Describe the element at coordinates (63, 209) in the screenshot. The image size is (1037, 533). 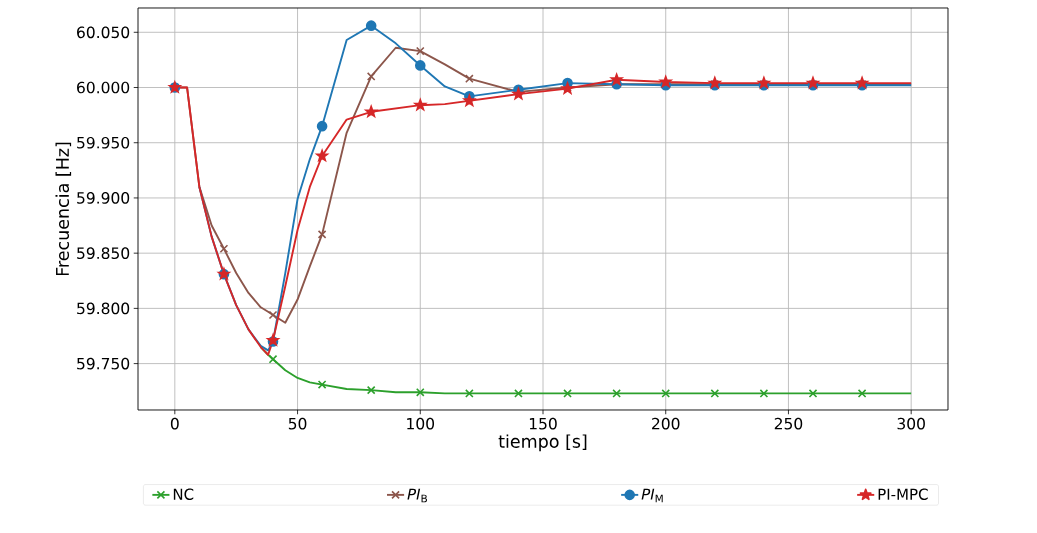
I see `y-axis-title: Frecuencia [Hz]` at that location.